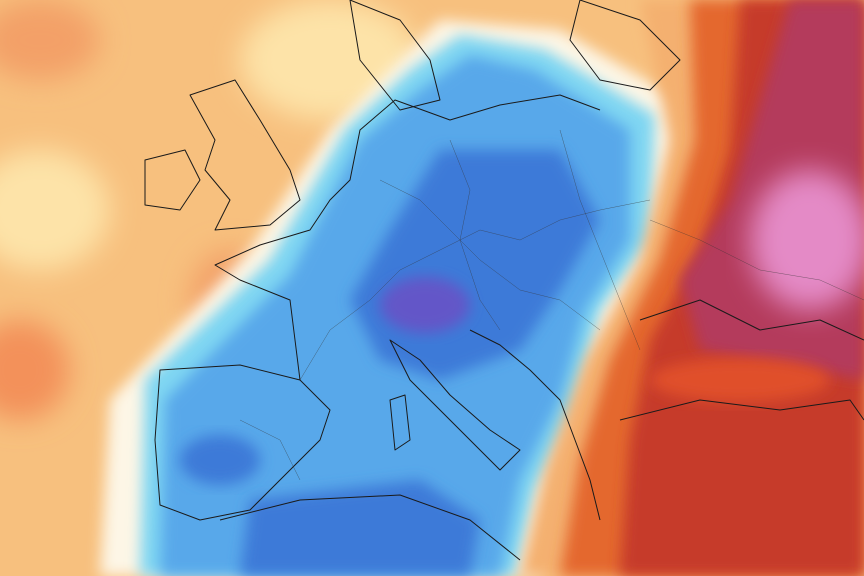 This screenshot has width=864, height=576. Describe the element at coordinates (740, 380) in the screenshot. I see `hot-strip` at that location.